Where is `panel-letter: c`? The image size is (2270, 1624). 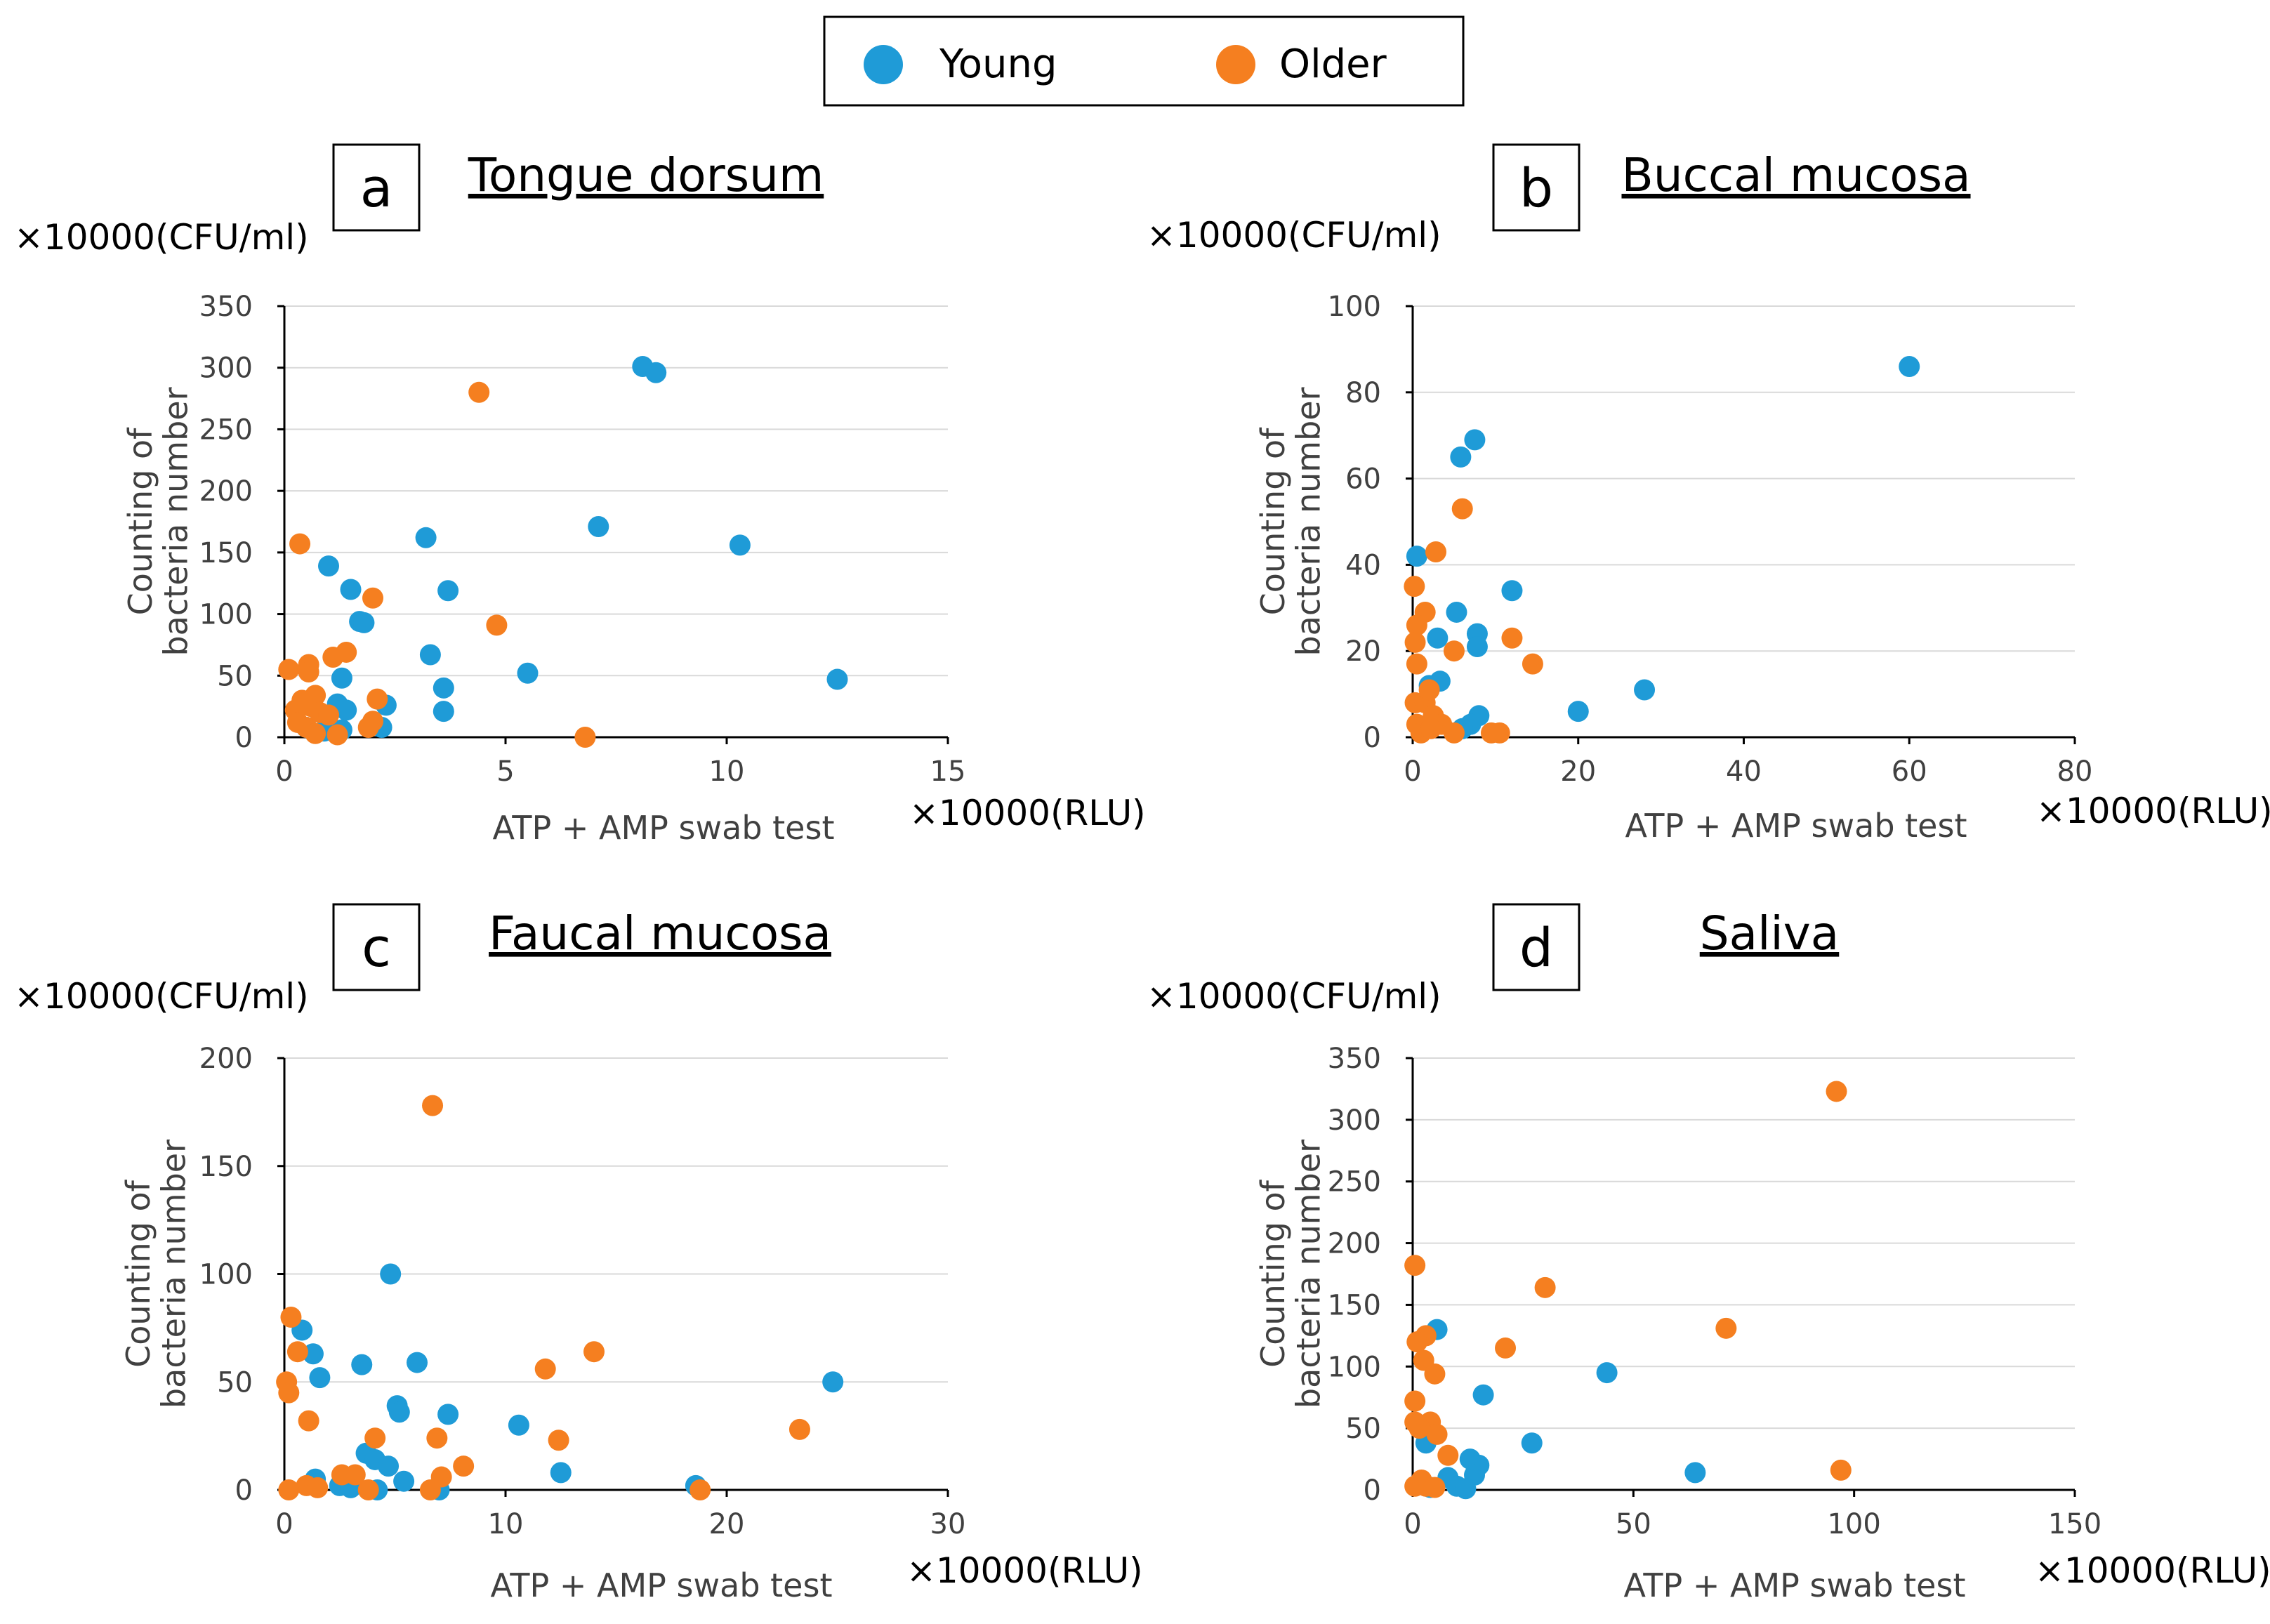
panel-letter: c is located at coordinates (376, 947).